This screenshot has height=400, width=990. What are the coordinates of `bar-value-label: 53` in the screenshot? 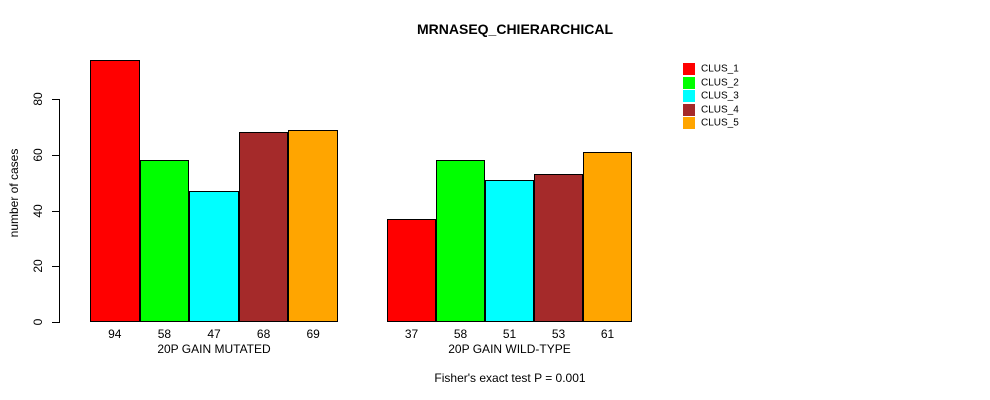 It's located at (558, 334).